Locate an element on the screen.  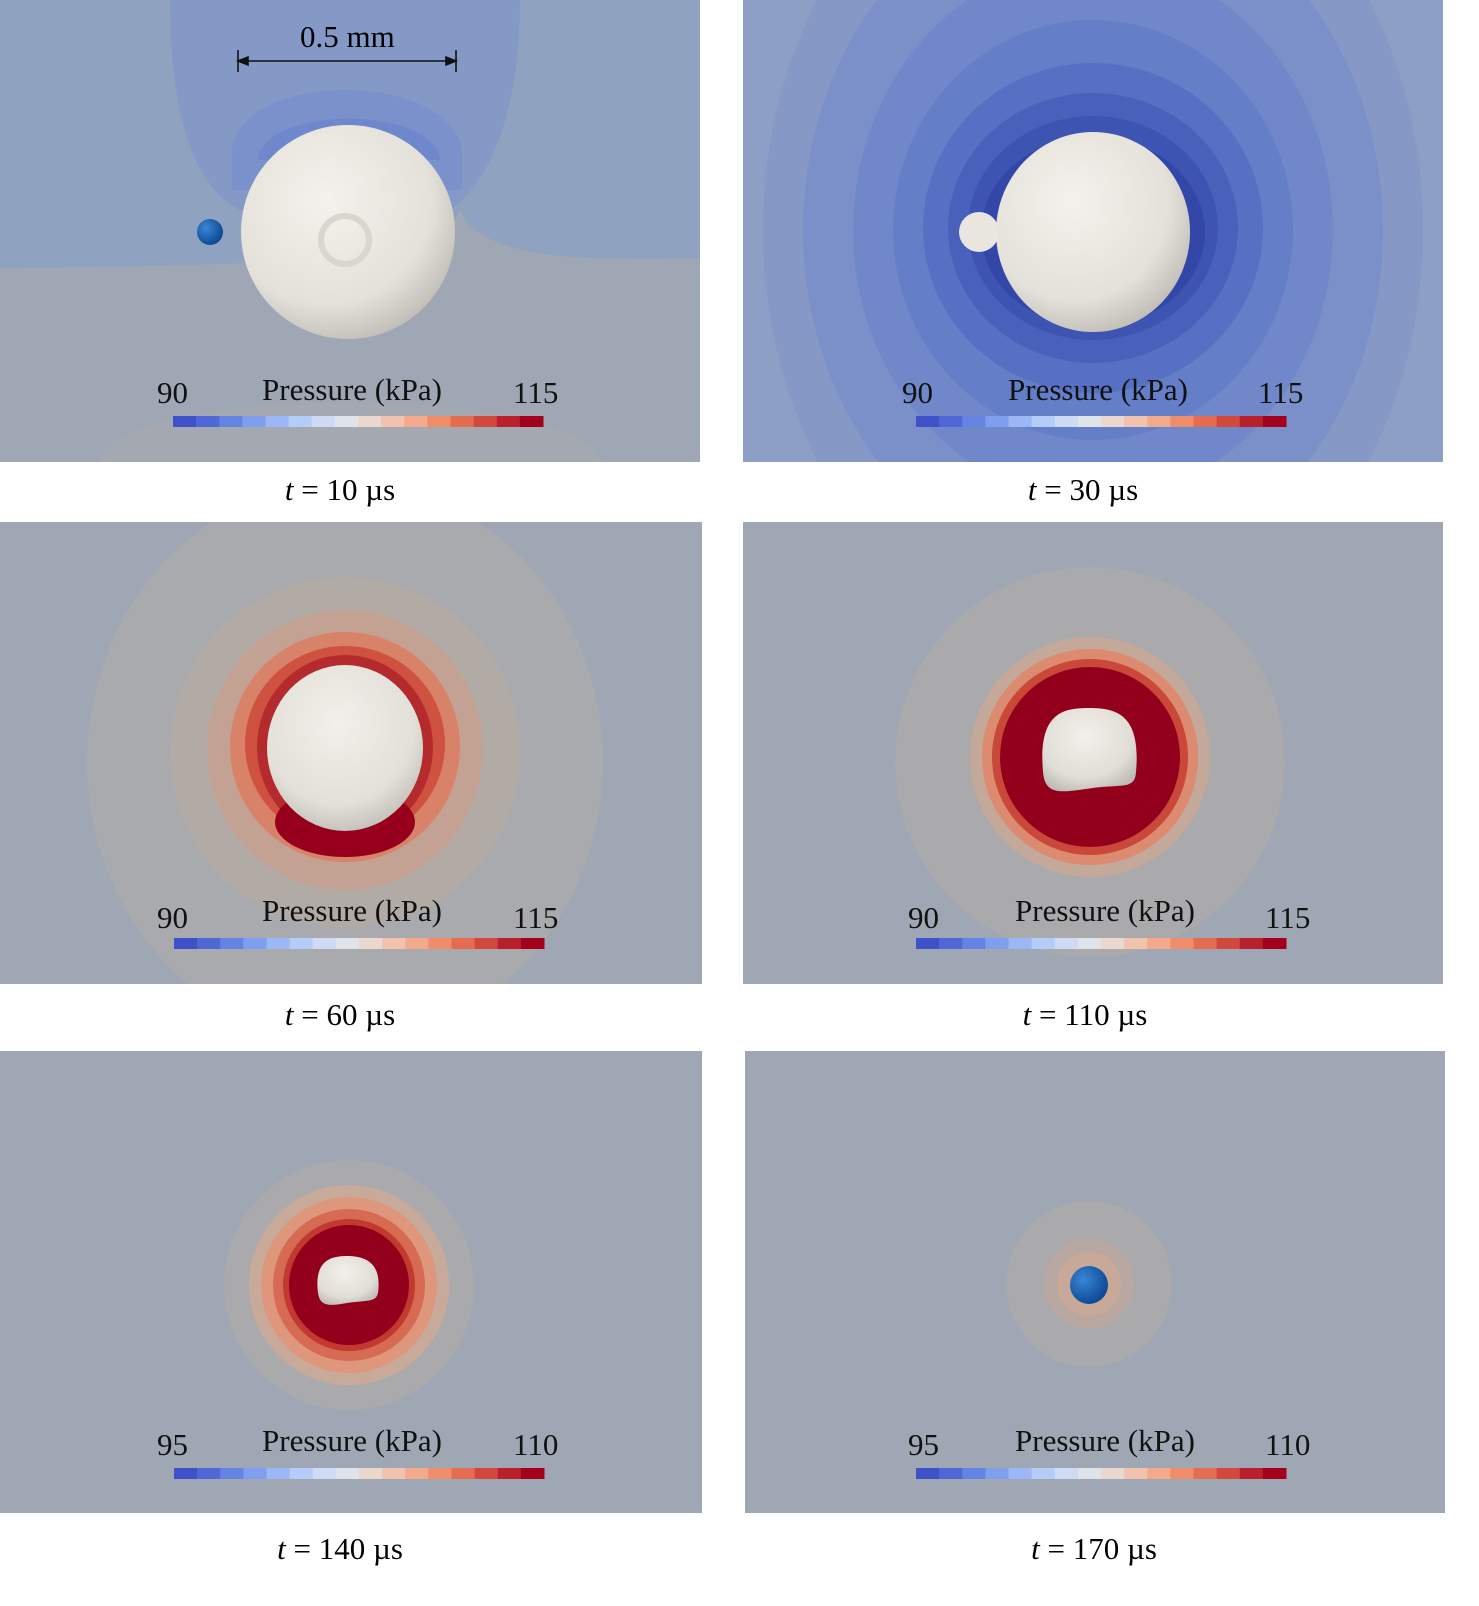
pressure-field-t30 is located at coordinates (1093, 231).